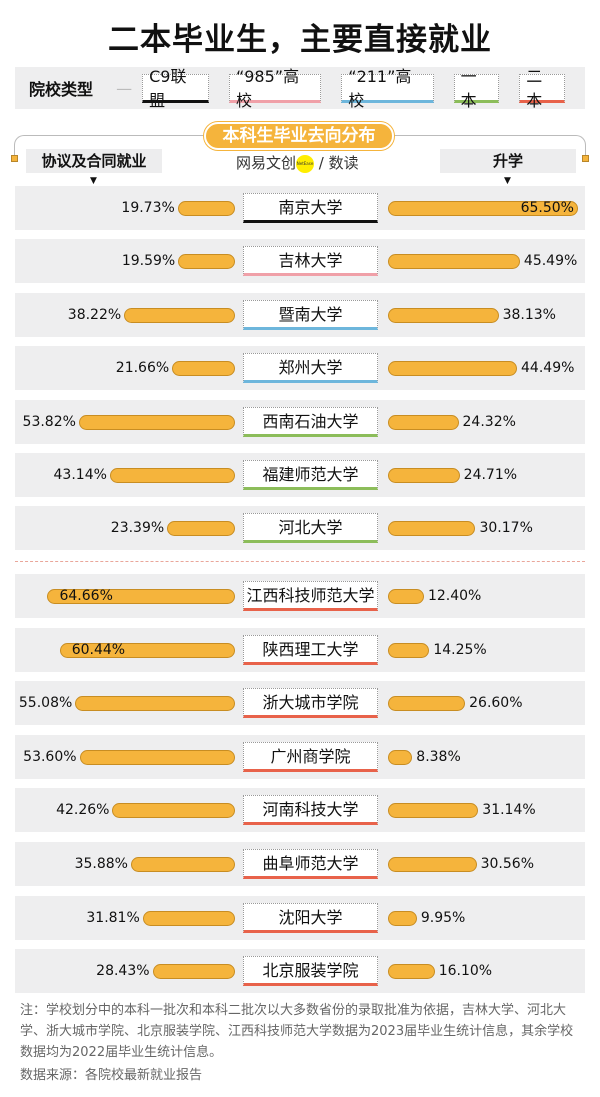 The image size is (600, 1097). Describe the element at coordinates (98, 649) in the screenshot. I see `employ-value: 60.44%` at that location.